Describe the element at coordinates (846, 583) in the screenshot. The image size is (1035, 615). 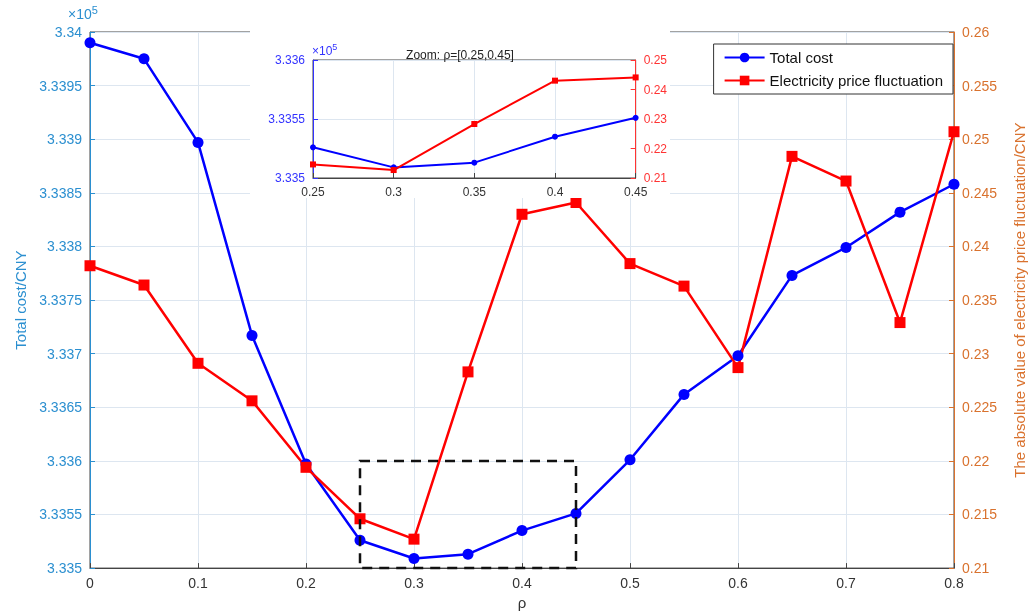
I see `x-tick-label: 0.7` at that location.